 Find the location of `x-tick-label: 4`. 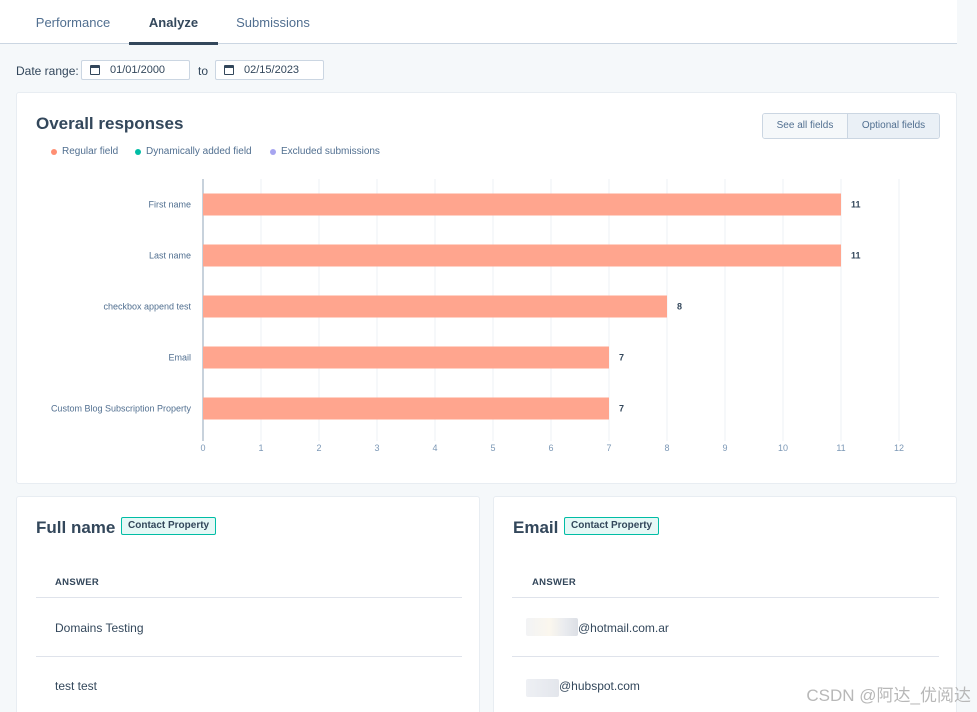

x-tick-label: 4 is located at coordinates (434, 448).